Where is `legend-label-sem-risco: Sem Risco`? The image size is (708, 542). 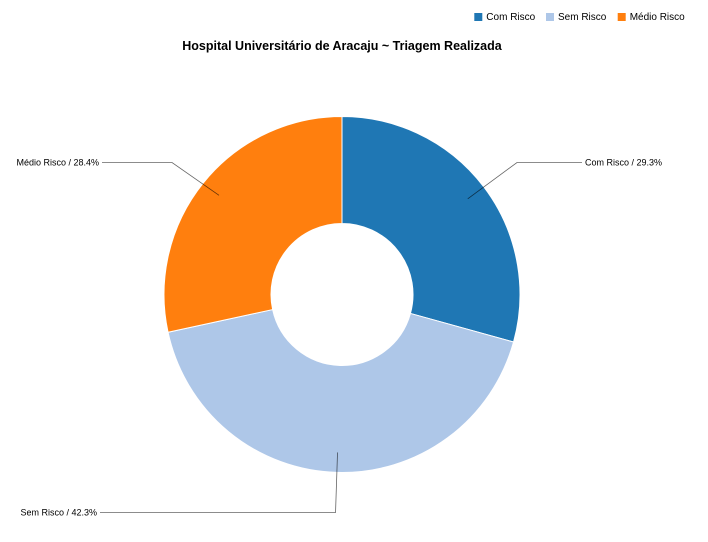
legend-label-sem-risco: Sem Risco is located at coordinates (582, 17).